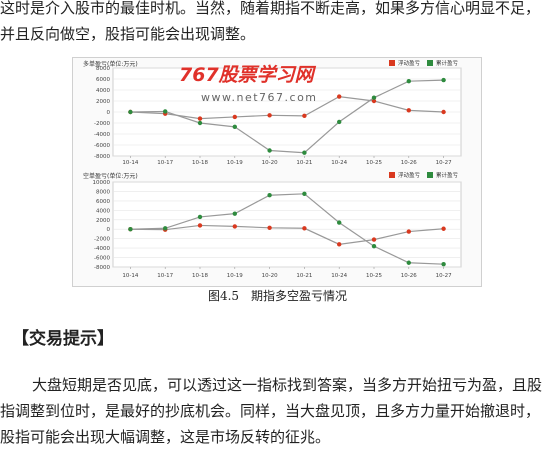  Describe the element at coordinates (259, 97) in the screenshot. I see `watermark-url: www.net767.com` at that location.